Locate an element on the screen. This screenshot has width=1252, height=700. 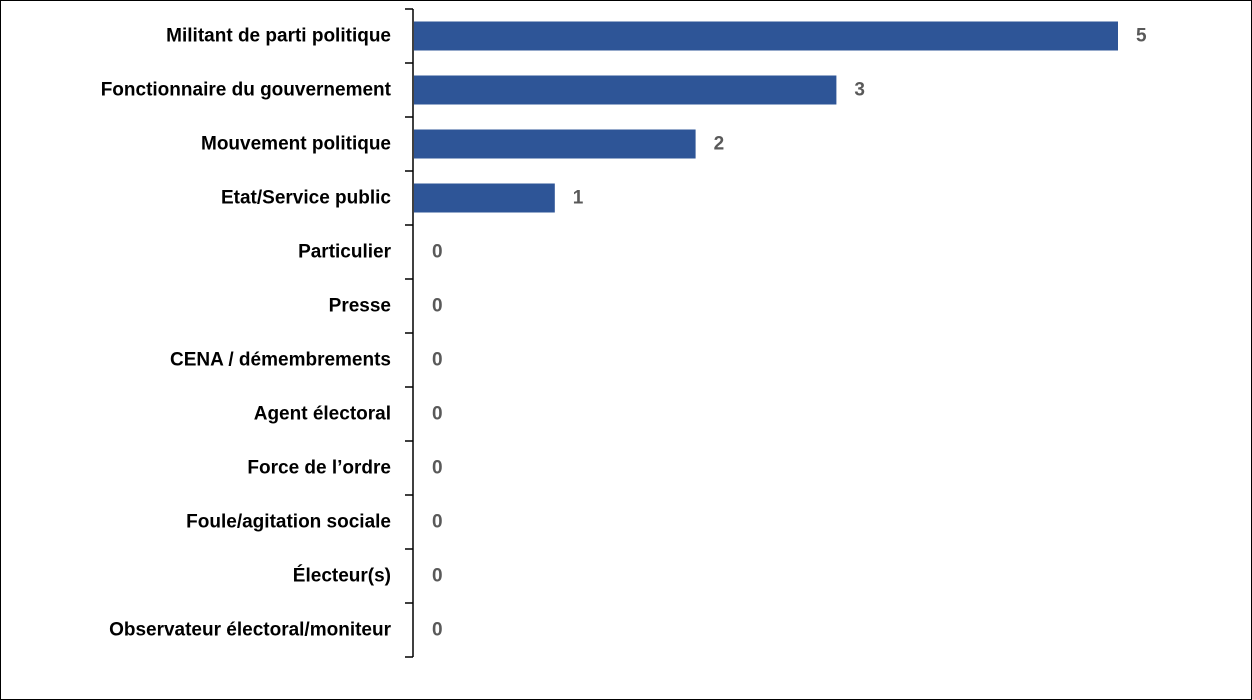
category-label: Particulier is located at coordinates (345, 252).